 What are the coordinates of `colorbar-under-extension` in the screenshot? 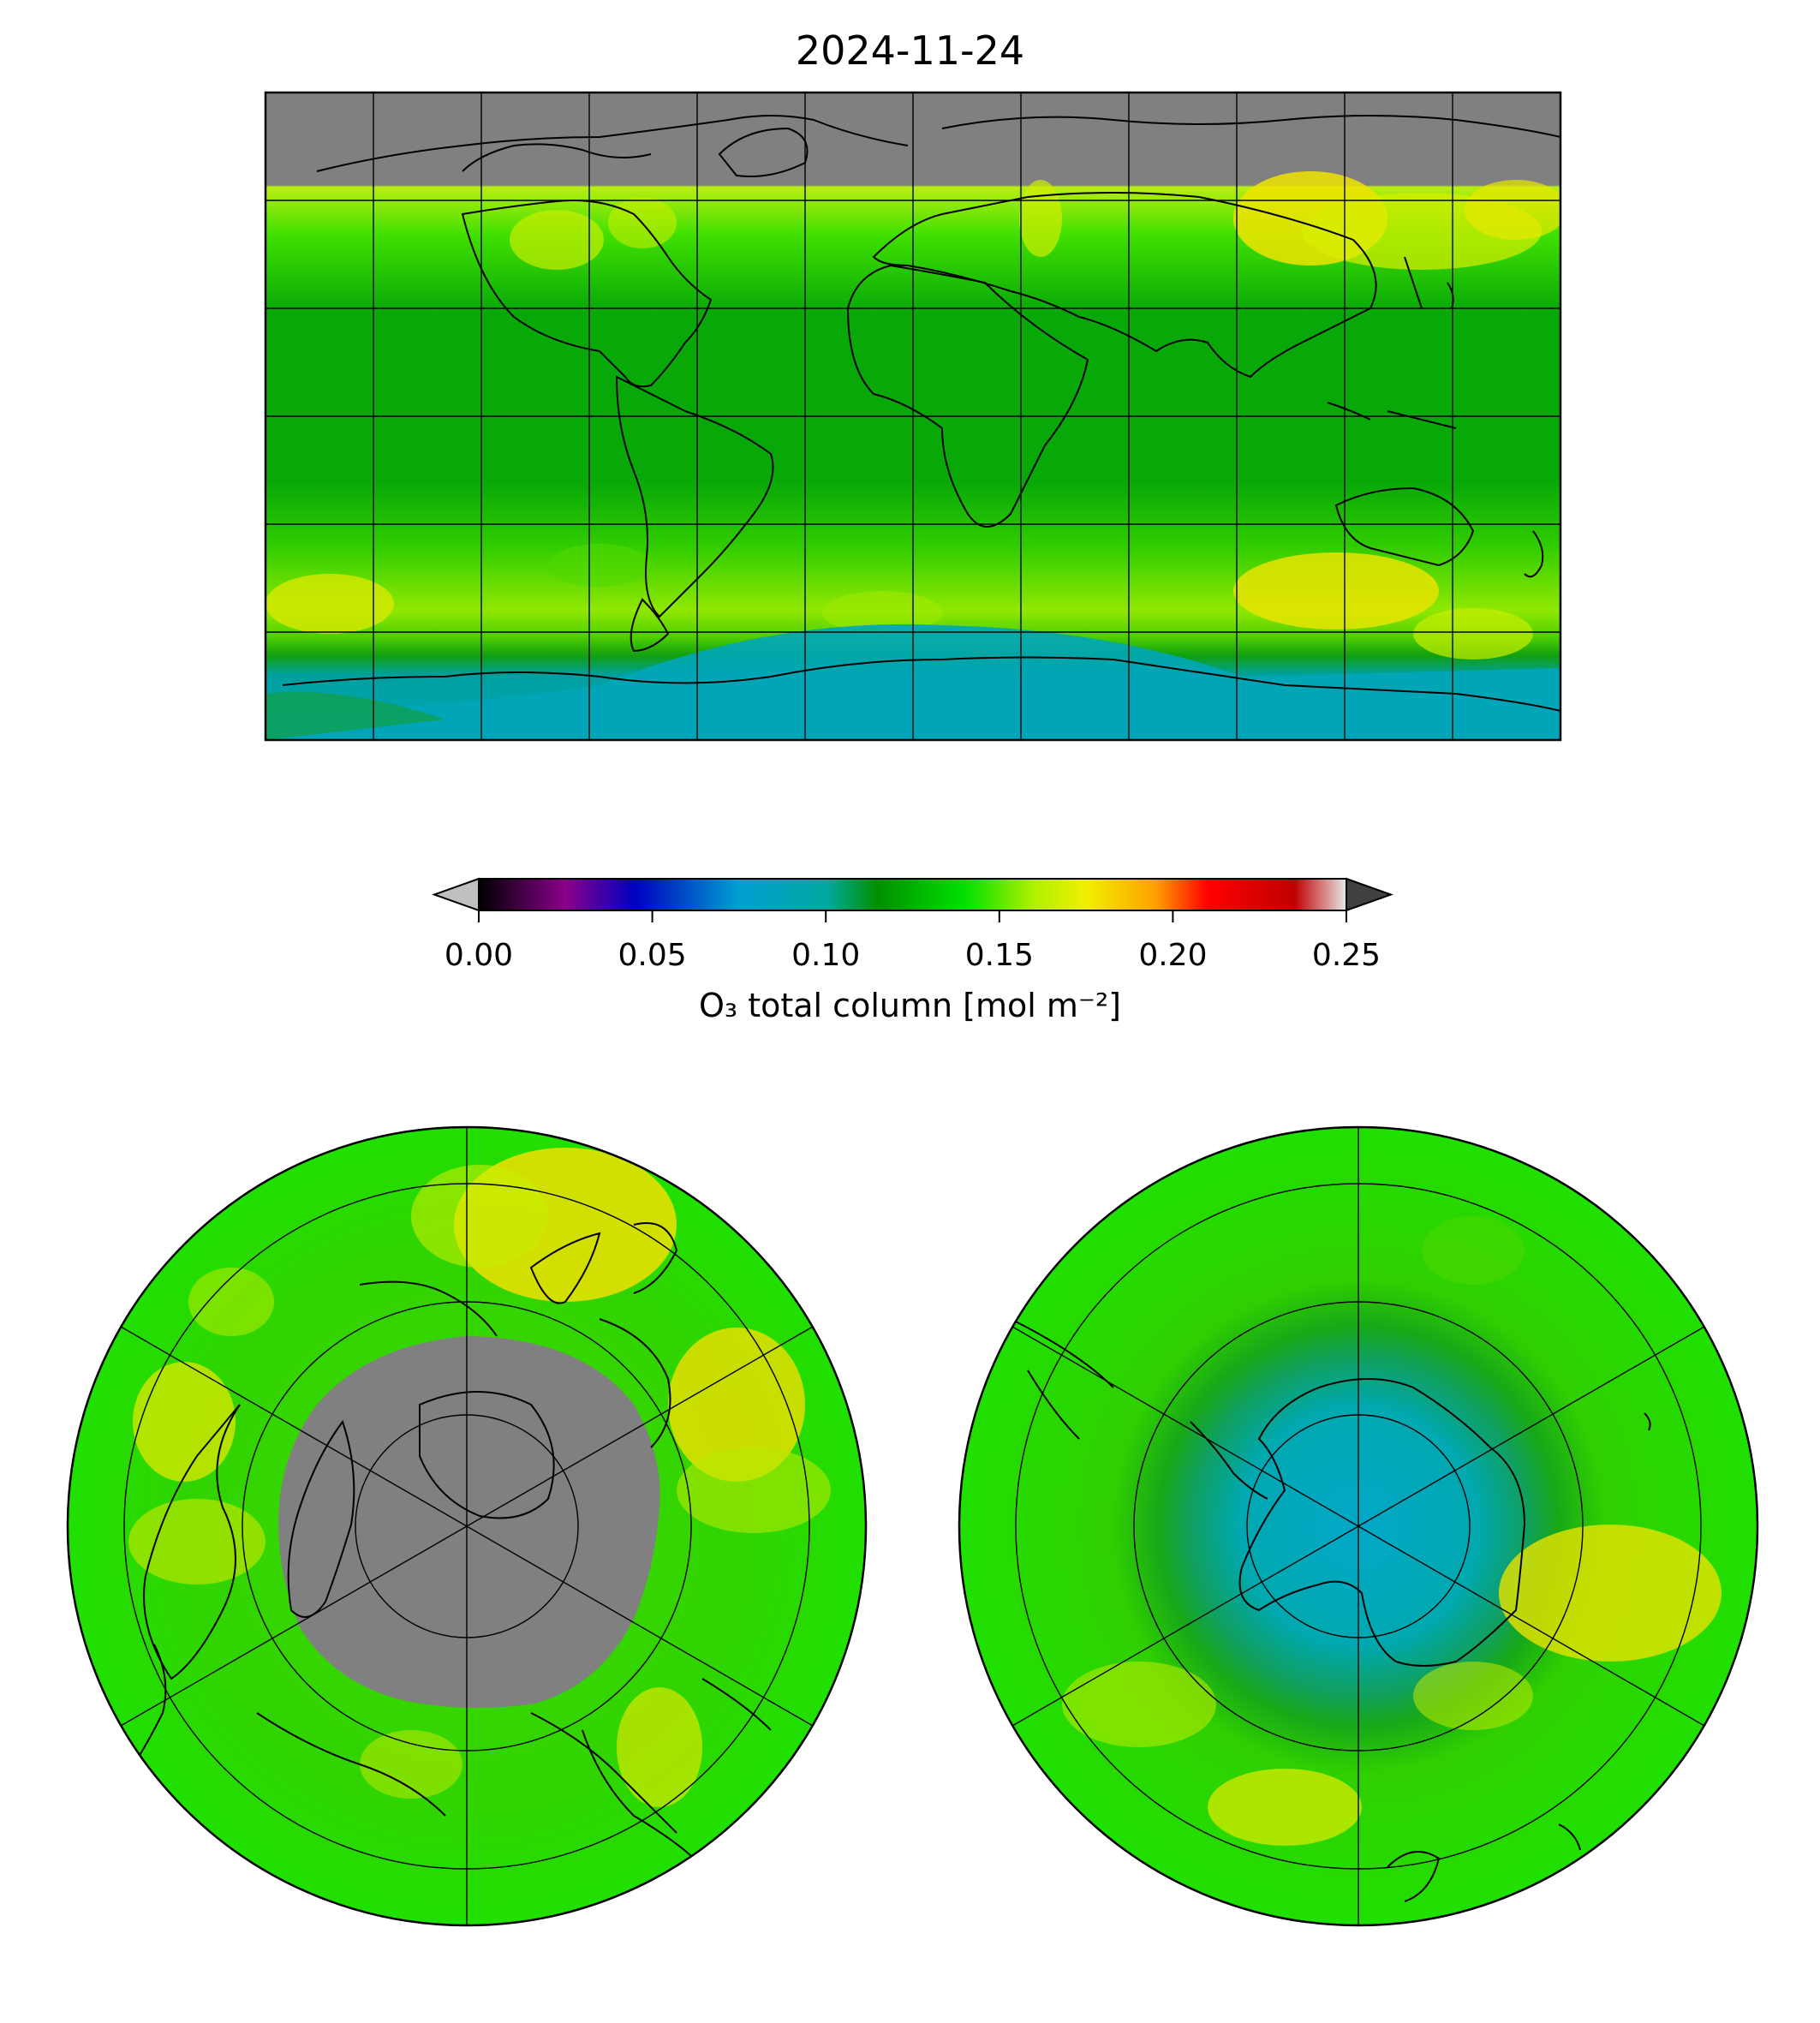 It's located at (456, 895).